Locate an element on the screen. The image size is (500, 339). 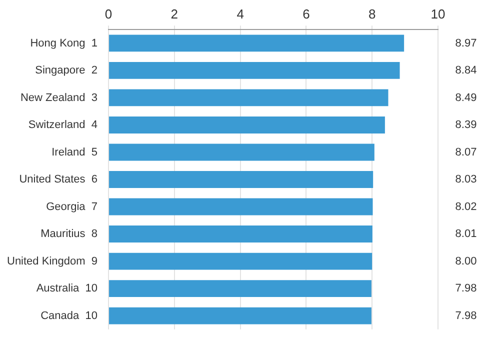
y-tick-label: United Kingdom 9 is located at coordinates (52, 261).